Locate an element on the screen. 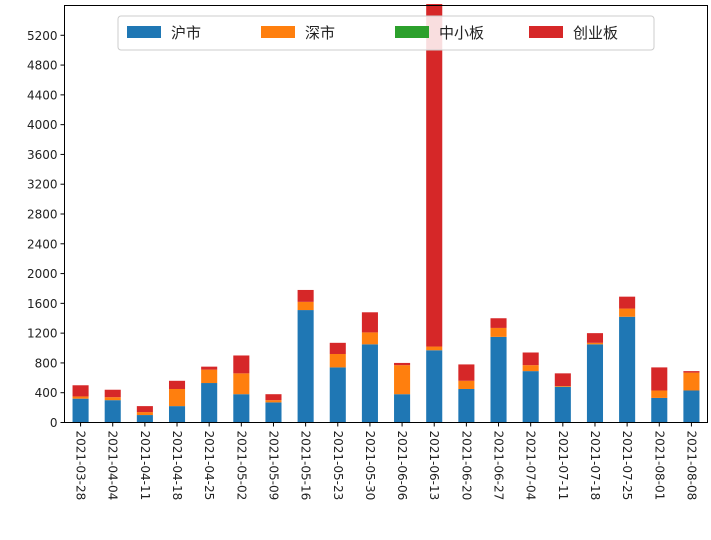 The width and height of the screenshot is (711, 540). x-tick-label: 2021-06-20 is located at coordinates (466, 466).